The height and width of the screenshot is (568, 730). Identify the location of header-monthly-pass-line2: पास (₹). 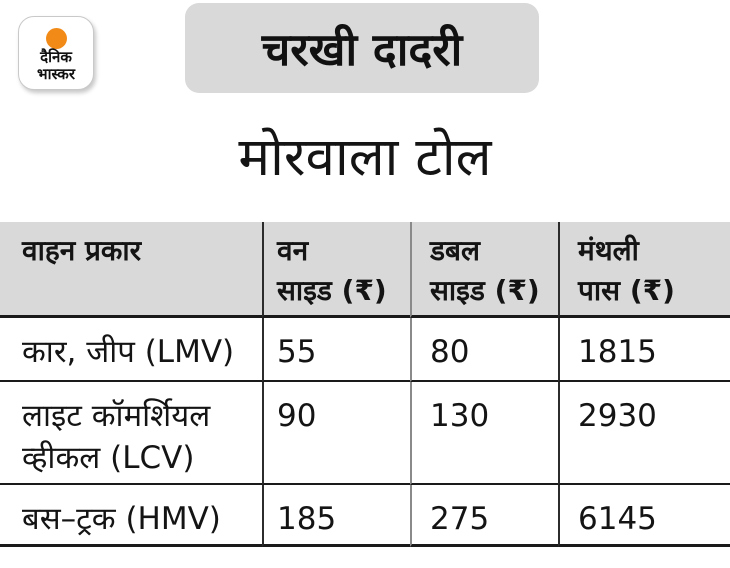
(626, 291).